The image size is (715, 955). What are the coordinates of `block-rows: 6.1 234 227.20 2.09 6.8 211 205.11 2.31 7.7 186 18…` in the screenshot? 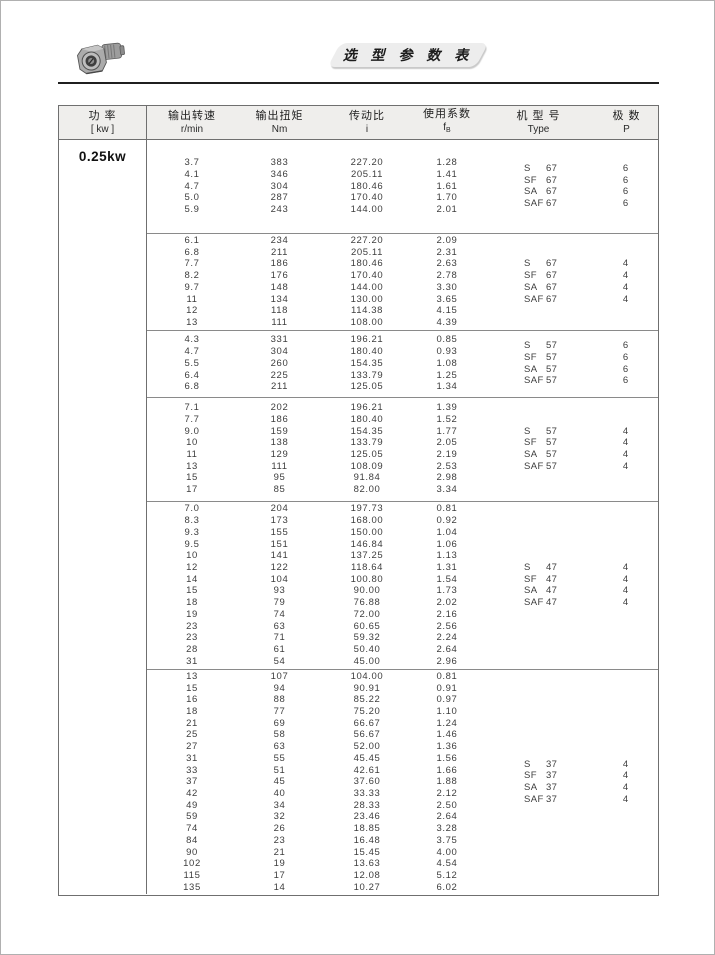 It's located at (402, 282).